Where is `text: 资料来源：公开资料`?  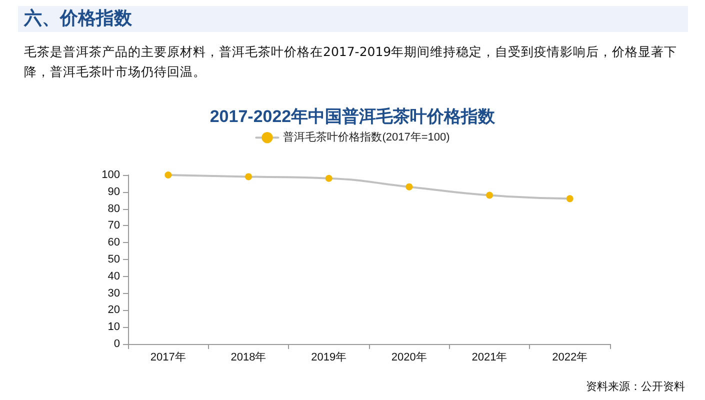
text: 资料来源：公开资料 is located at coordinates (635, 386).